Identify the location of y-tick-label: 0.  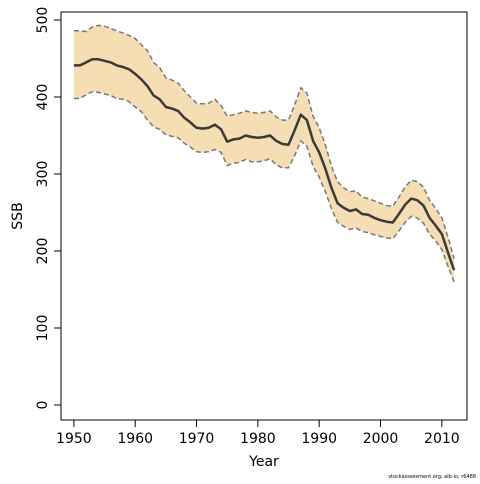
(43, 405).